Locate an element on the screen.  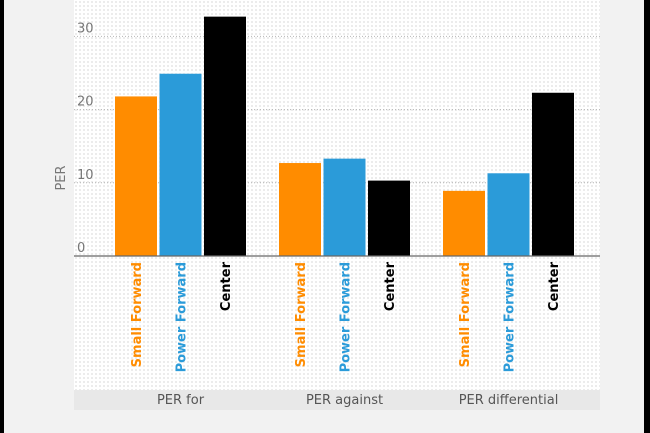
y-tick-label: 10 is located at coordinates (85, 175).